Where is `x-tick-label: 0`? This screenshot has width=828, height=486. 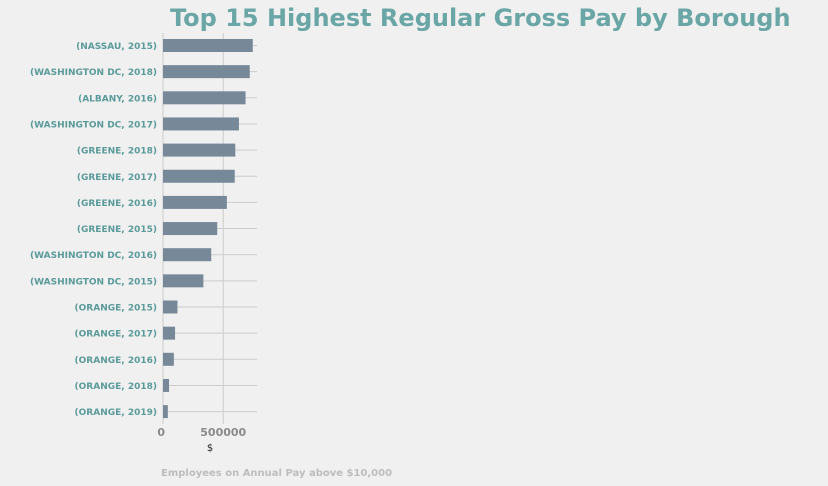 x-tick-label: 0 is located at coordinates (161, 432).